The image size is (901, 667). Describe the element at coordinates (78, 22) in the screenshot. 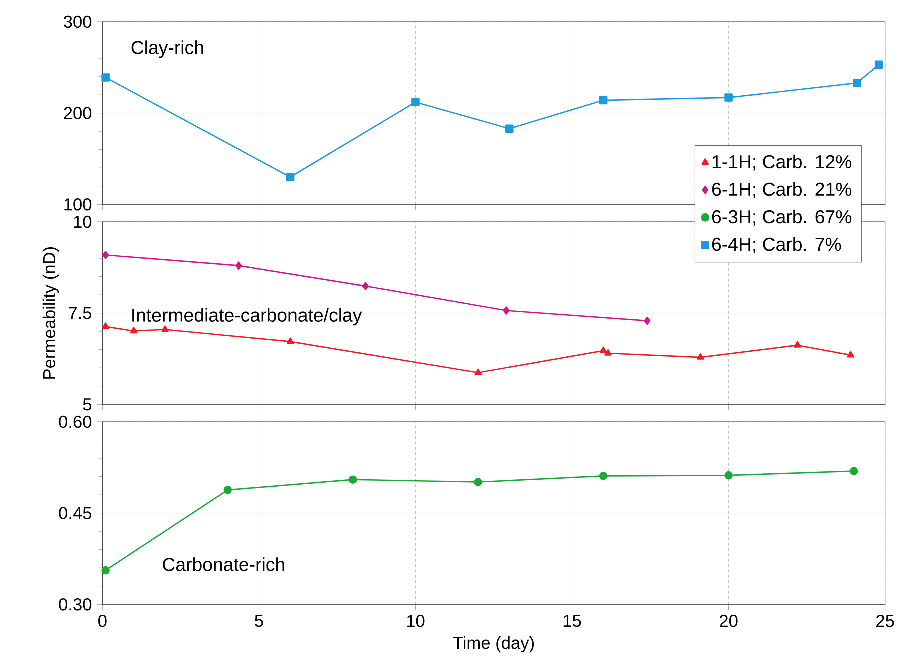

I see `y-tick-label: 300` at that location.